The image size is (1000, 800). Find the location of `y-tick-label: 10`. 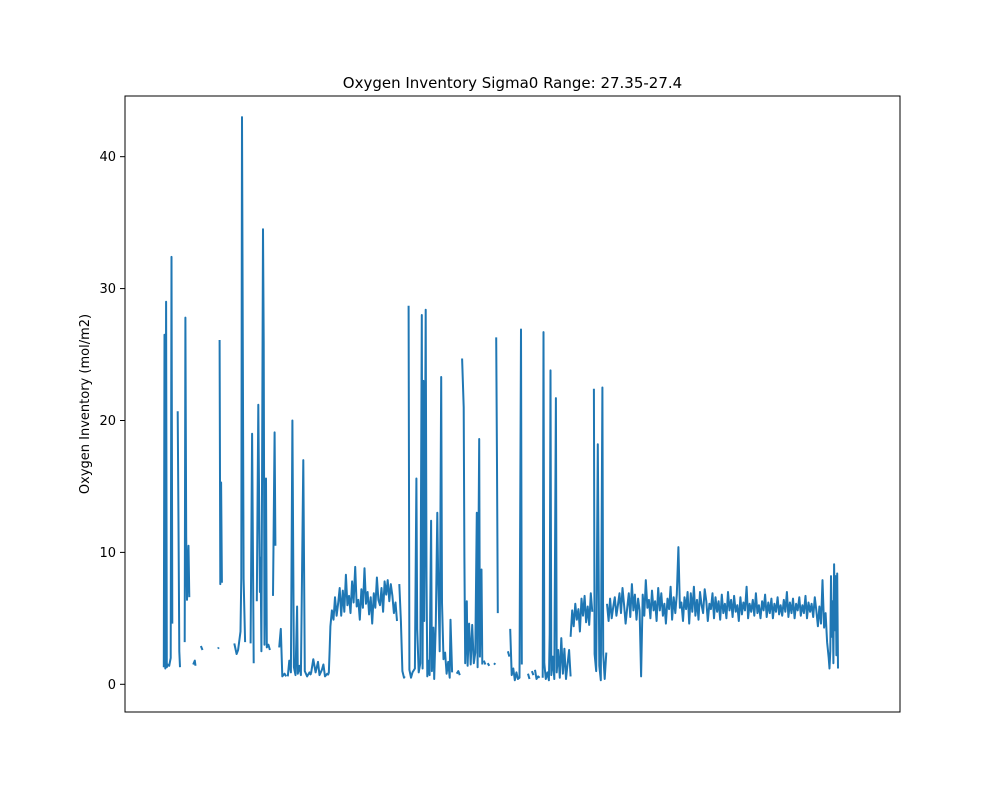

y-tick-label: 10 is located at coordinates (107, 553).